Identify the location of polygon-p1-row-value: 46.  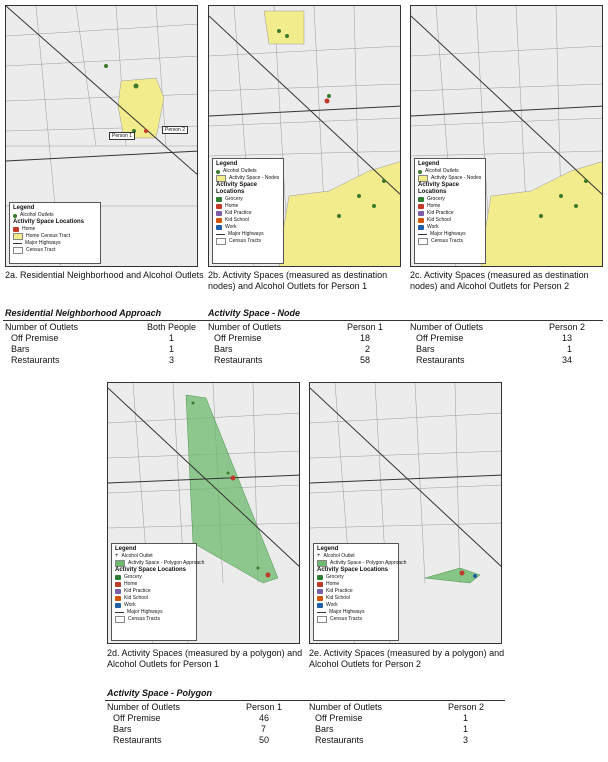
(263, 718).